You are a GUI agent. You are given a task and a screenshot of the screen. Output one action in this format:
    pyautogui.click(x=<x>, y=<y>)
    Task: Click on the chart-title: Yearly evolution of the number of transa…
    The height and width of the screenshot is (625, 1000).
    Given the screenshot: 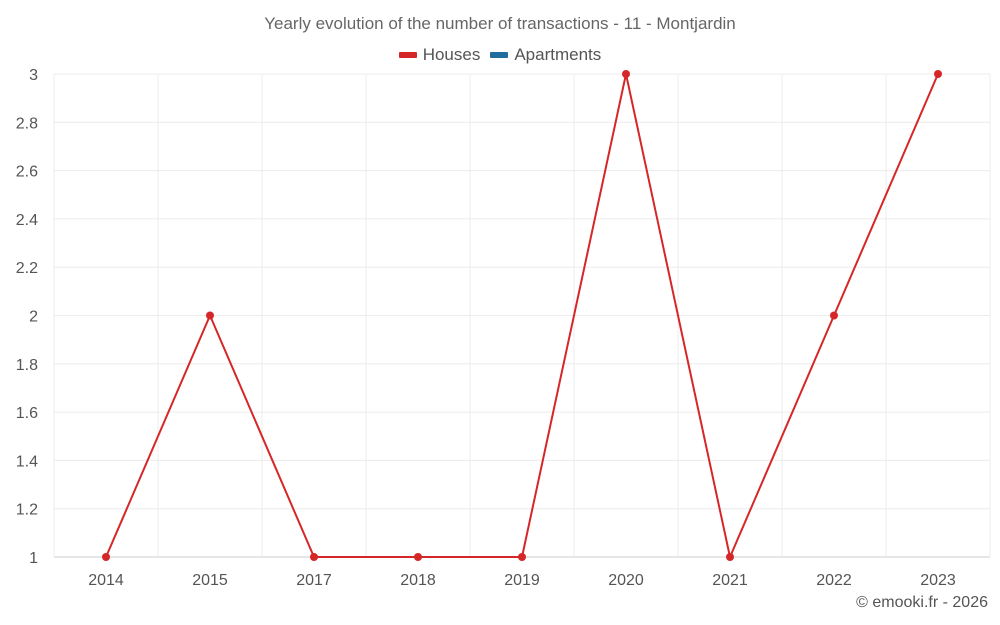 What is the action you would take?
    pyautogui.click(x=500, y=23)
    